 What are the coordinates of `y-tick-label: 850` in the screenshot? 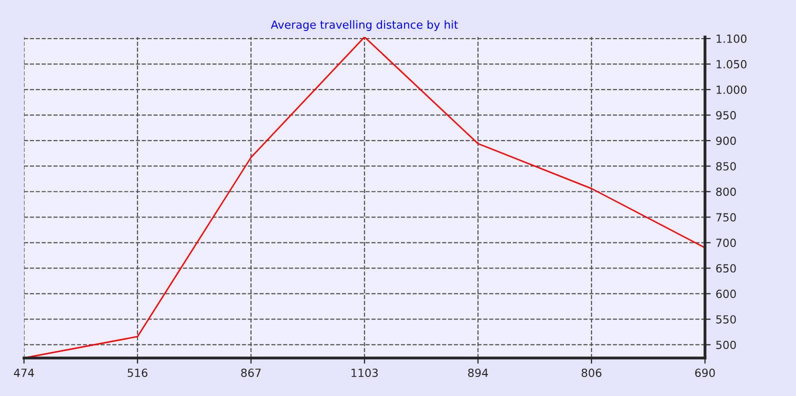 It's located at (726, 166).